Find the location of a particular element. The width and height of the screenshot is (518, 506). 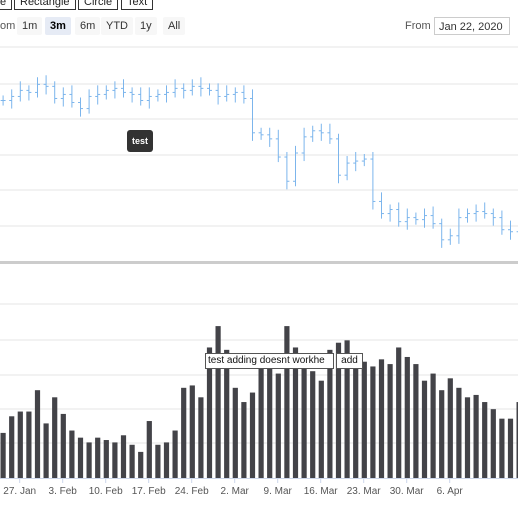

annotation-add-button: add is located at coordinates (349, 361).